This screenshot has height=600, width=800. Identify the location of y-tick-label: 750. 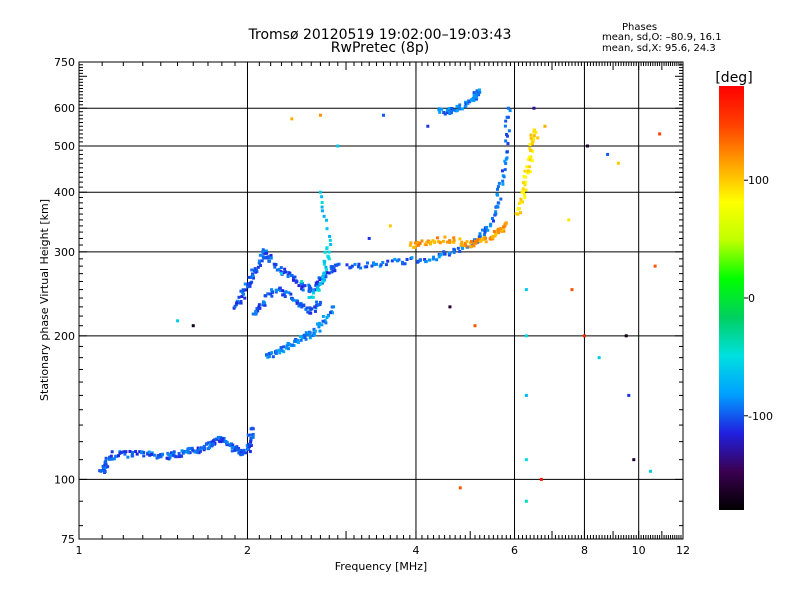
(64, 62).